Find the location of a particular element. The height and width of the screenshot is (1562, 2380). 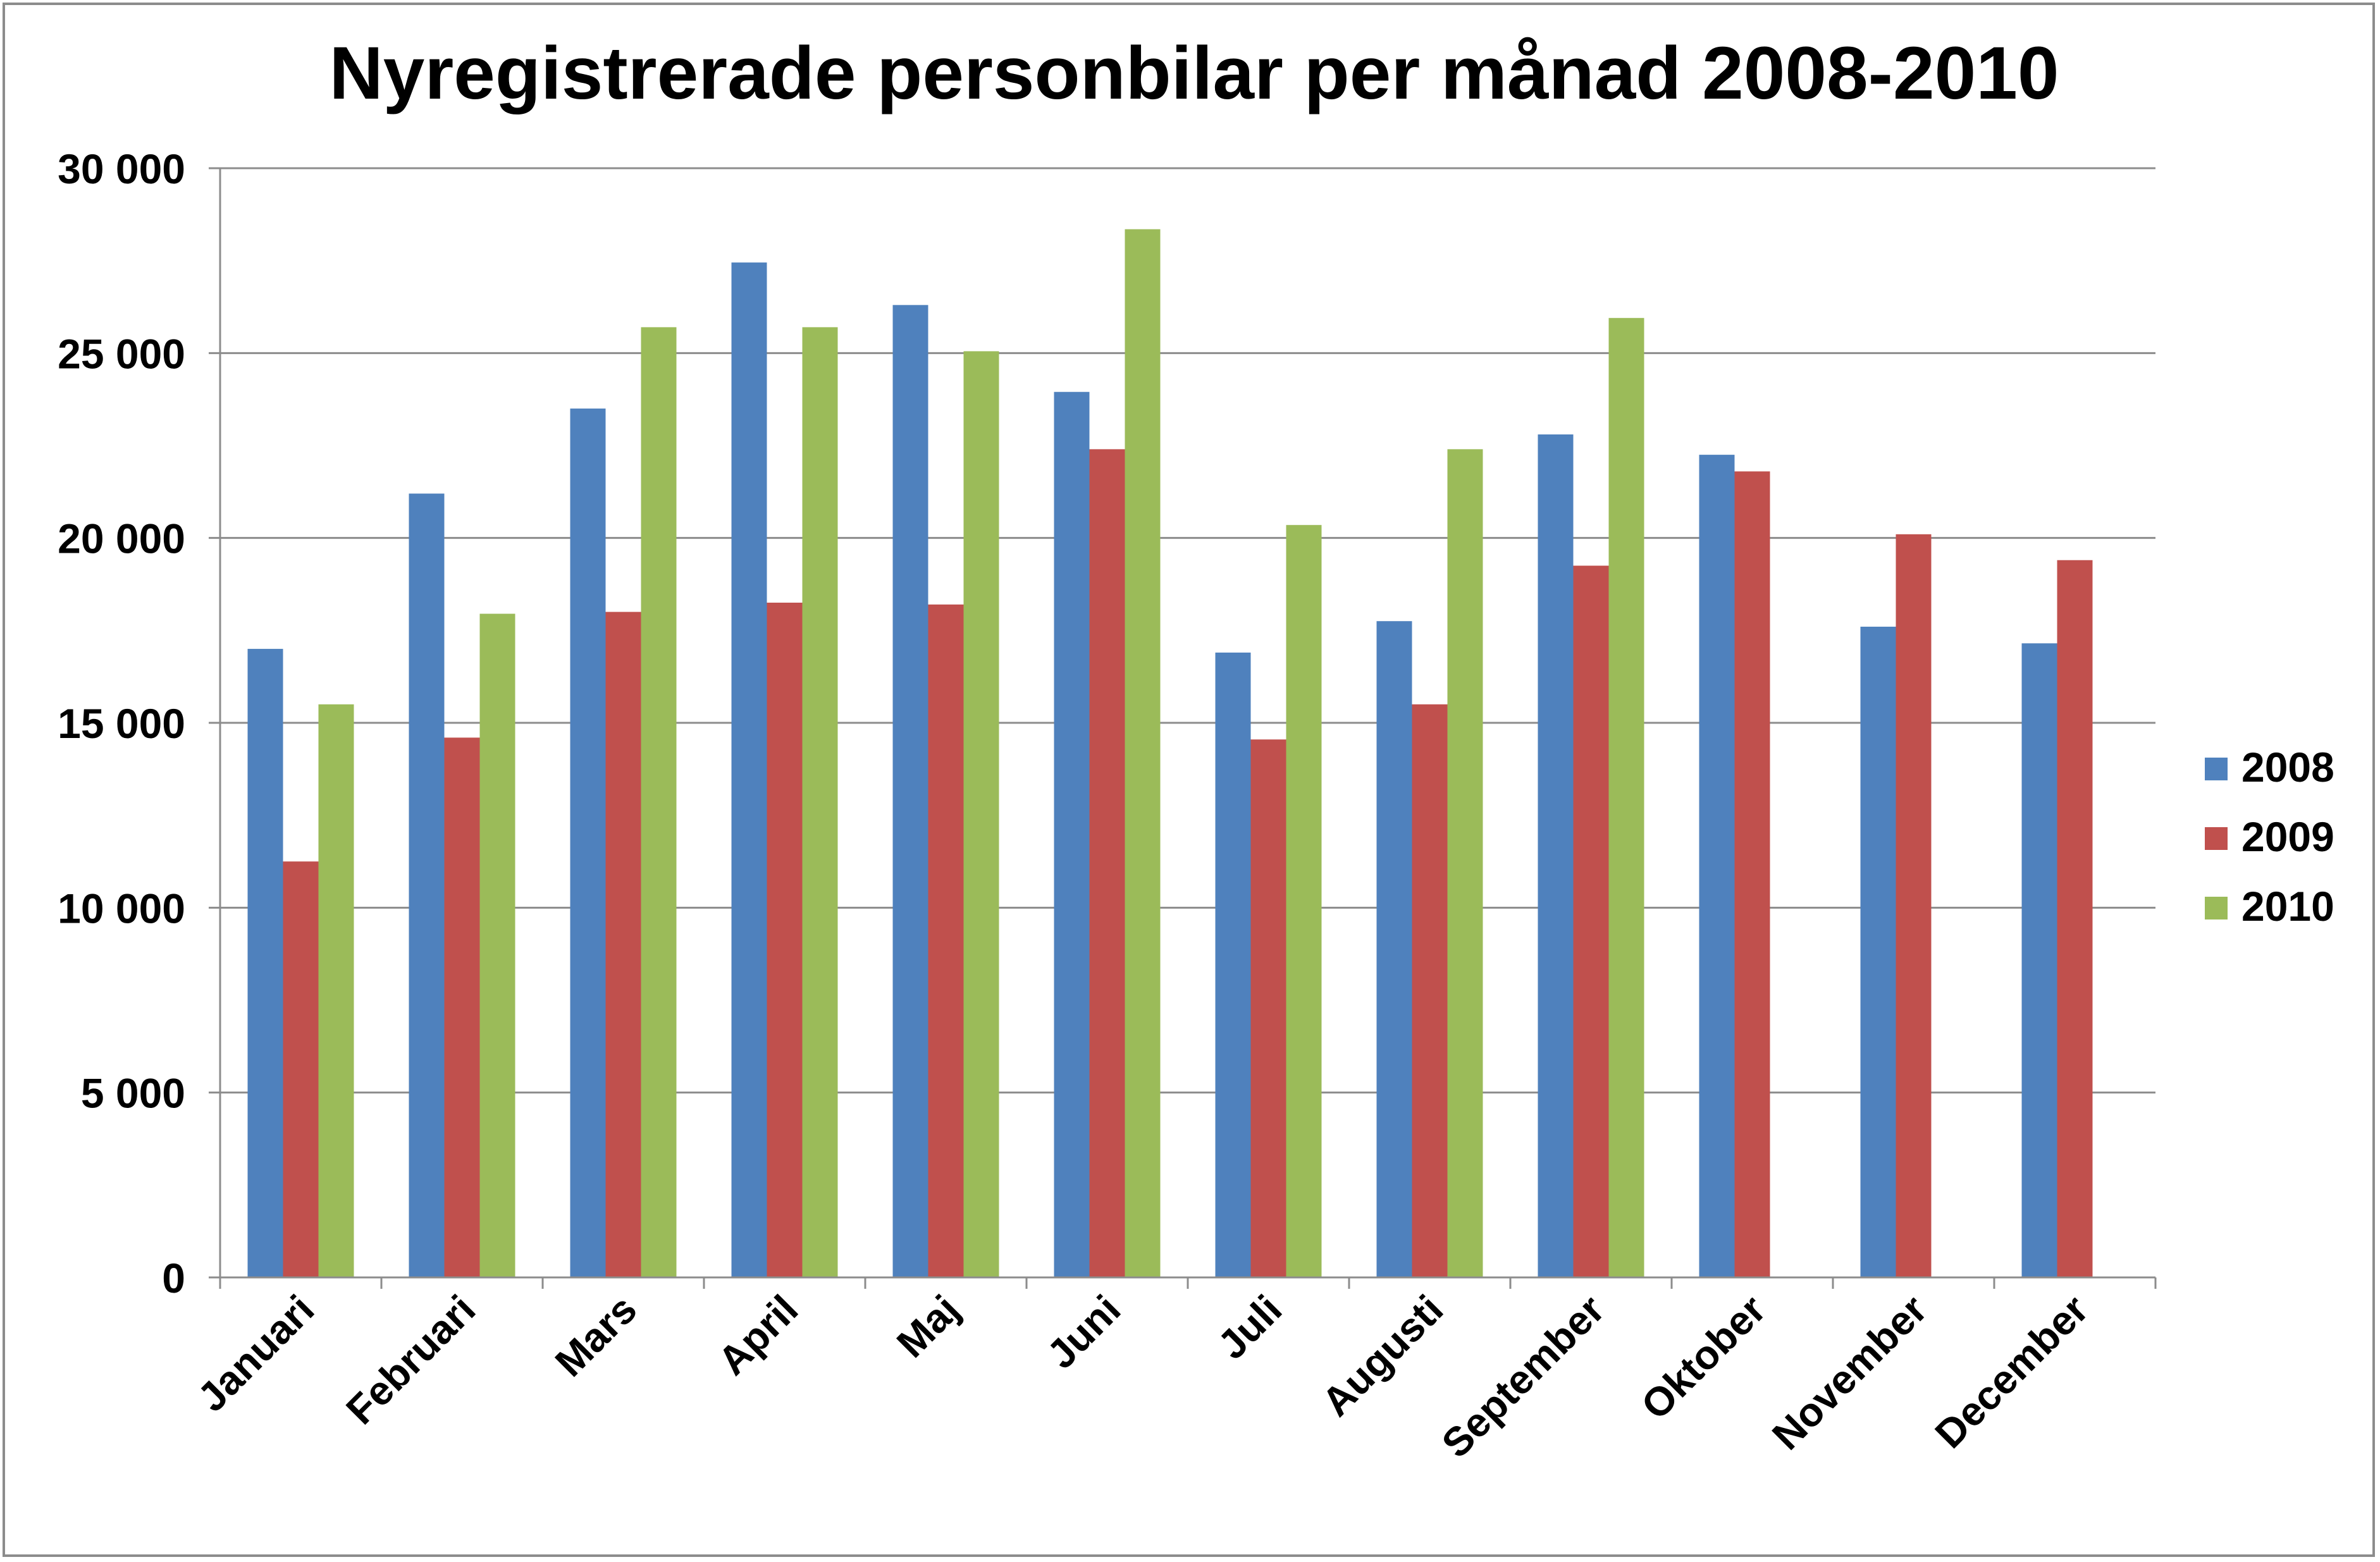

bar-2009-maj is located at coordinates (946, 940).